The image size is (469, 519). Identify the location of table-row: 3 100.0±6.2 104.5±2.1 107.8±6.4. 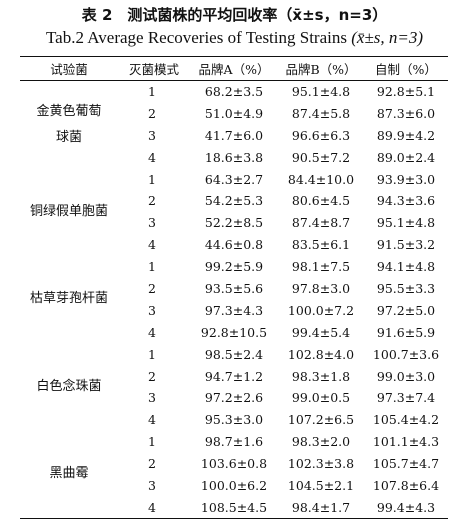
(234, 486).